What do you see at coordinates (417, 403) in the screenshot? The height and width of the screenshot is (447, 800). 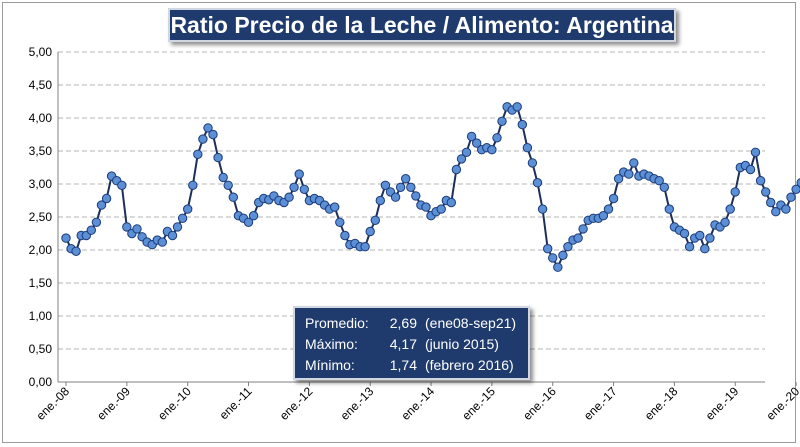 I see `x-tick-label: ene.-14` at bounding box center [417, 403].